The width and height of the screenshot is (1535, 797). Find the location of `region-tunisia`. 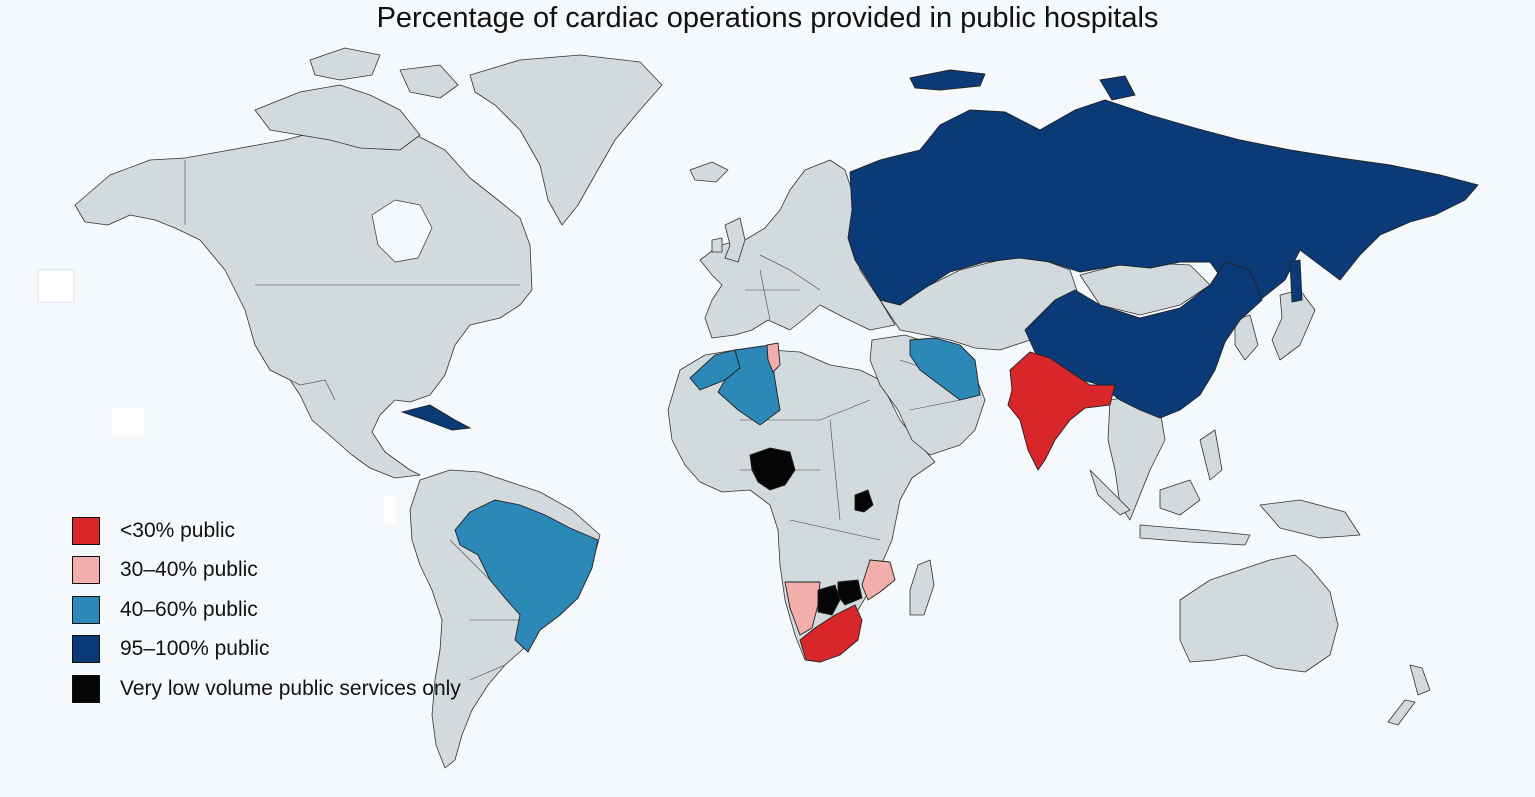

region-tunisia is located at coordinates (773, 357).